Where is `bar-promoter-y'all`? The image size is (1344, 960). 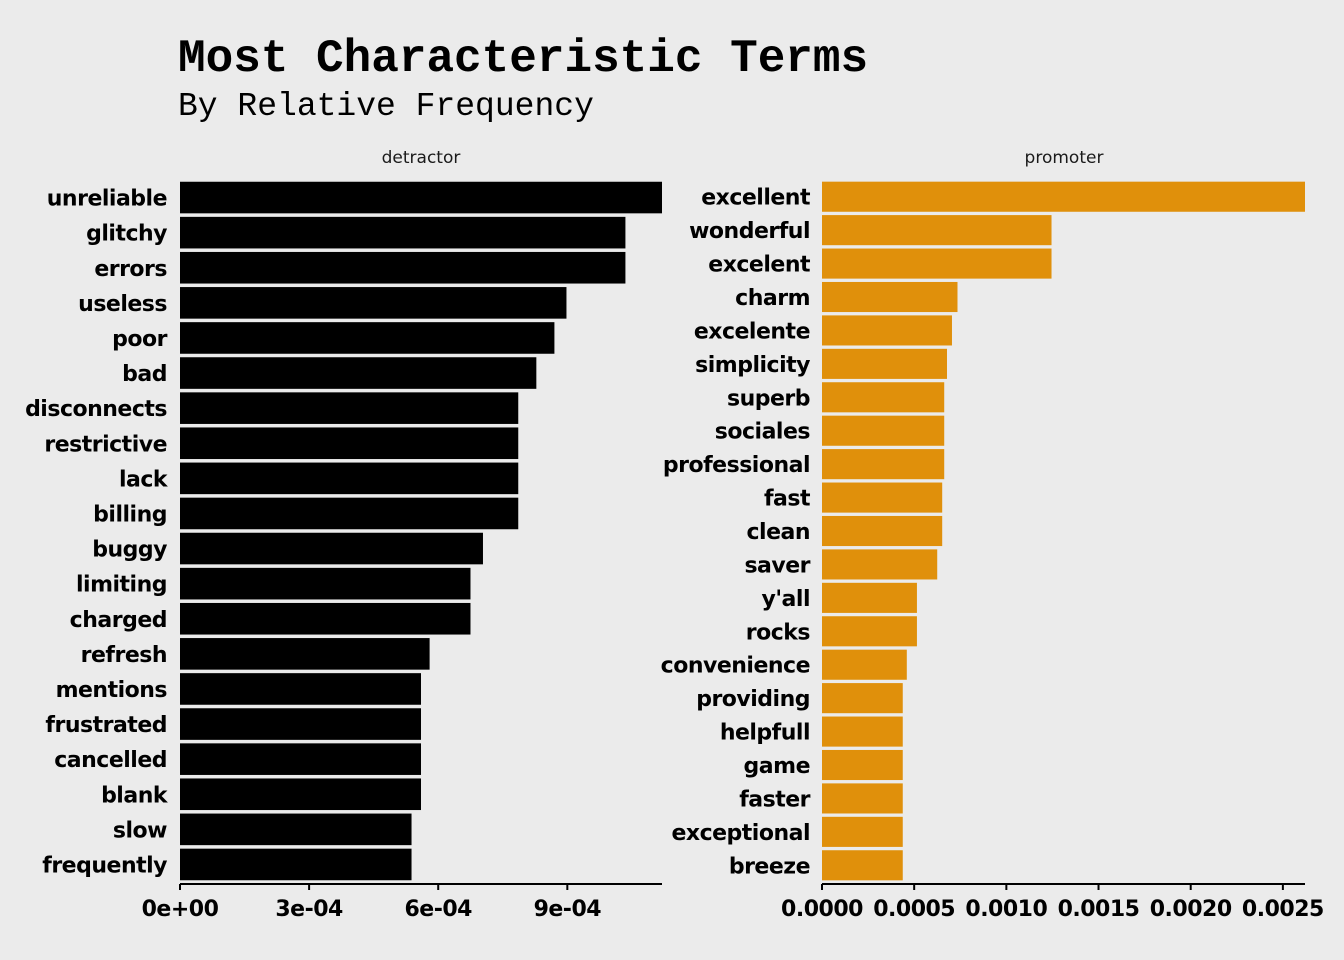
bar-promoter-y'all is located at coordinates (869, 597).